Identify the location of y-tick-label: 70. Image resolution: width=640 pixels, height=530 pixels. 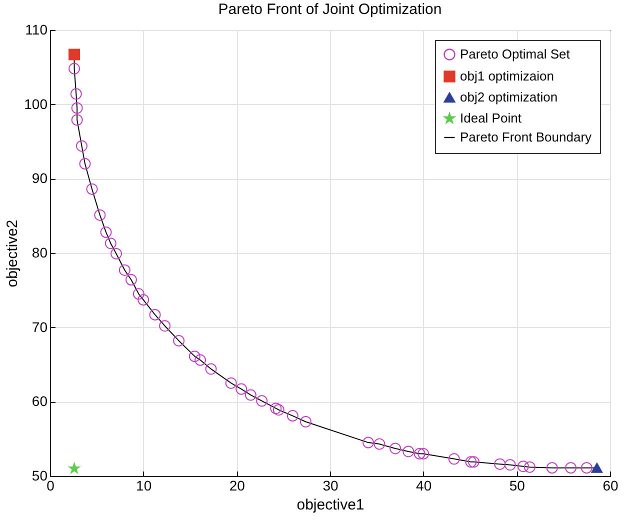
(40, 326).